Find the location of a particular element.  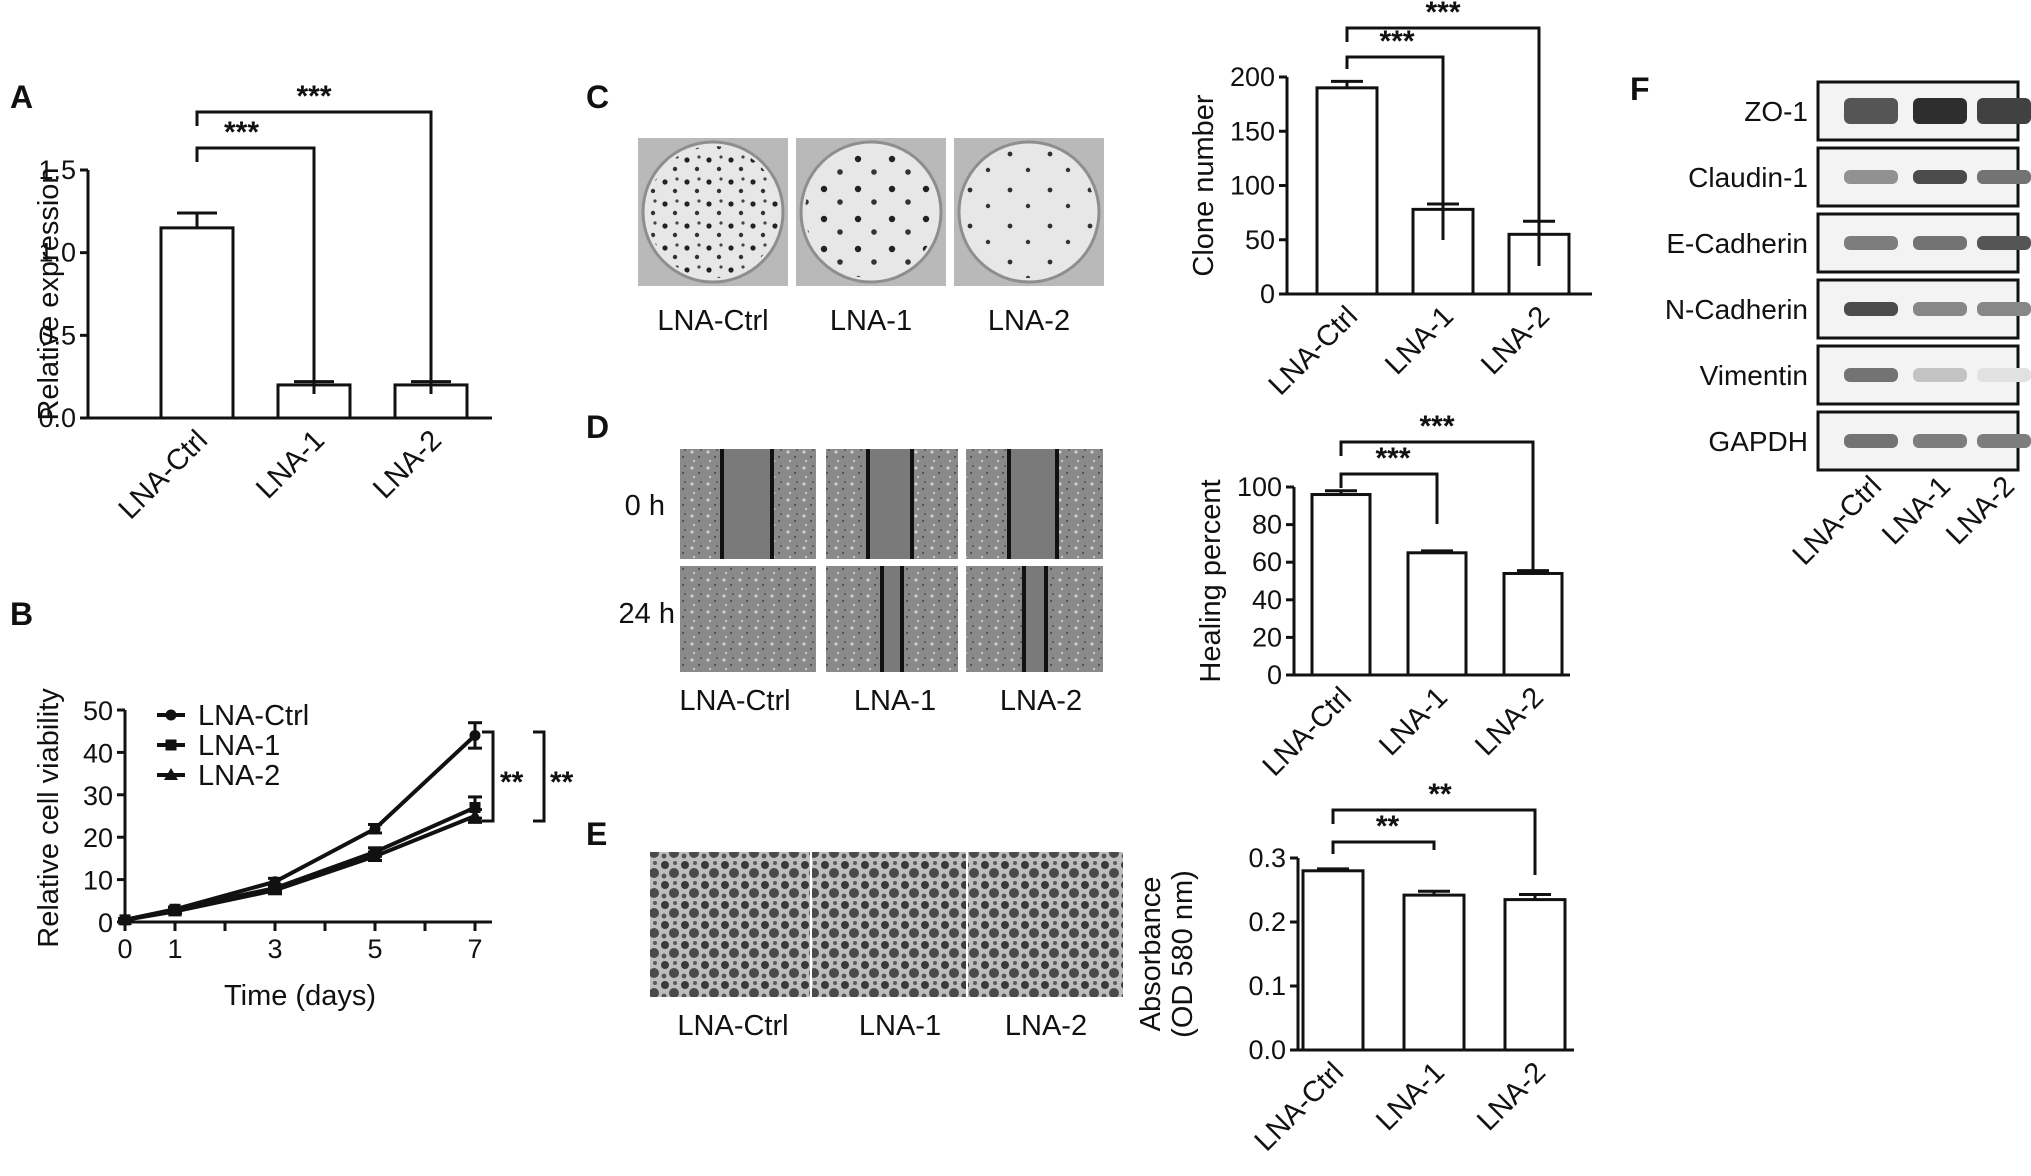

time-label-0h: 0 h is located at coordinates (645, 506).